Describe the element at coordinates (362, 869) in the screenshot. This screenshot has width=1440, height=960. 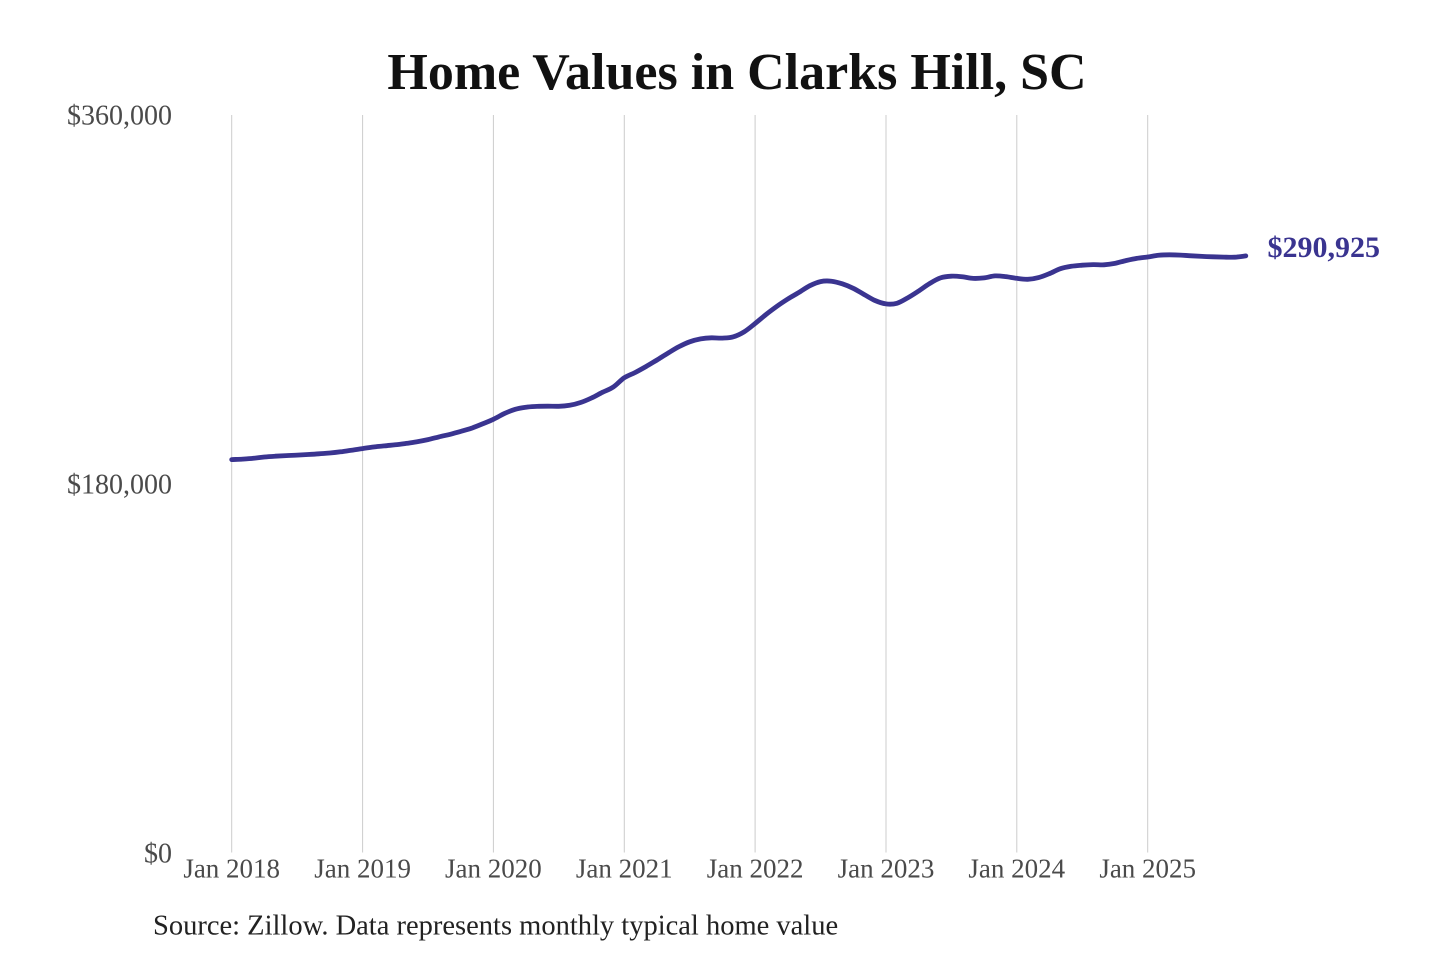
I see `svg-text: Jan 2019` at that location.